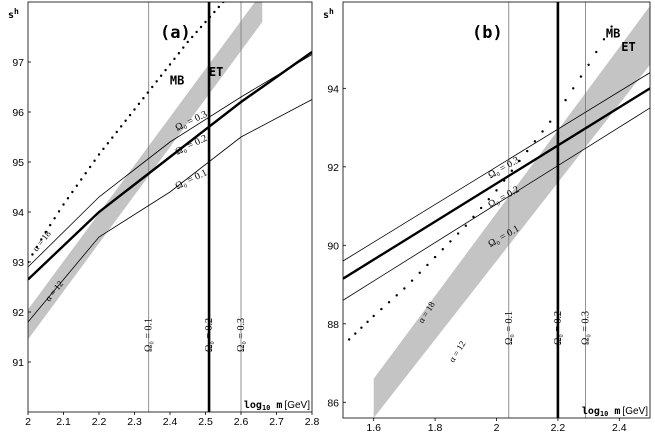 Image resolution: width=655 pixels, height=436 pixels. I want to click on x-tick-label: 2.8, so click(312, 422).